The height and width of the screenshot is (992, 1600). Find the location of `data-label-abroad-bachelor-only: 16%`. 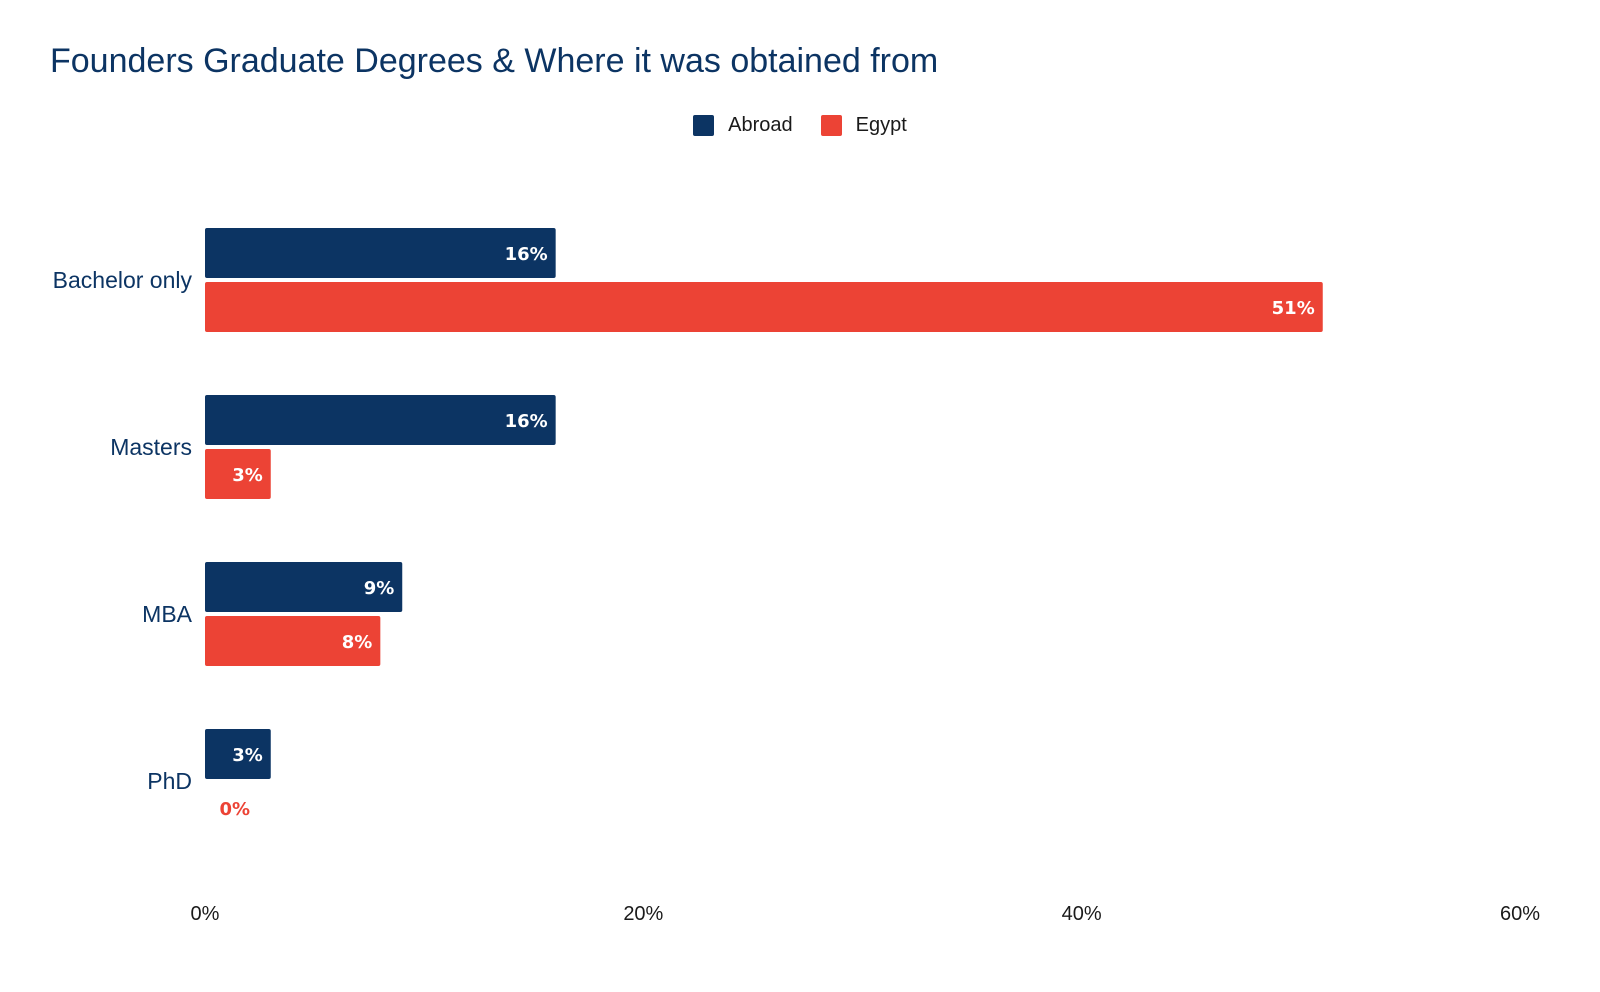

data-label-abroad-bachelor-only: 16% is located at coordinates (526, 254).